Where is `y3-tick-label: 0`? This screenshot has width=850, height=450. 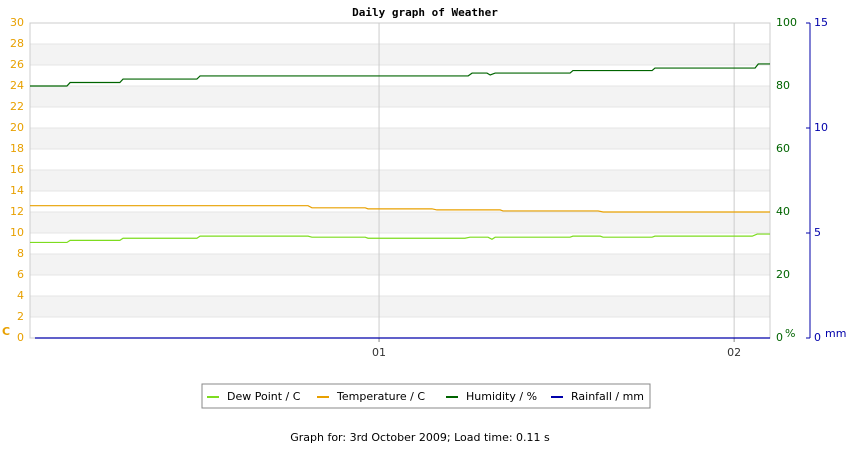 y3-tick-label: 0 is located at coordinates (817, 337).